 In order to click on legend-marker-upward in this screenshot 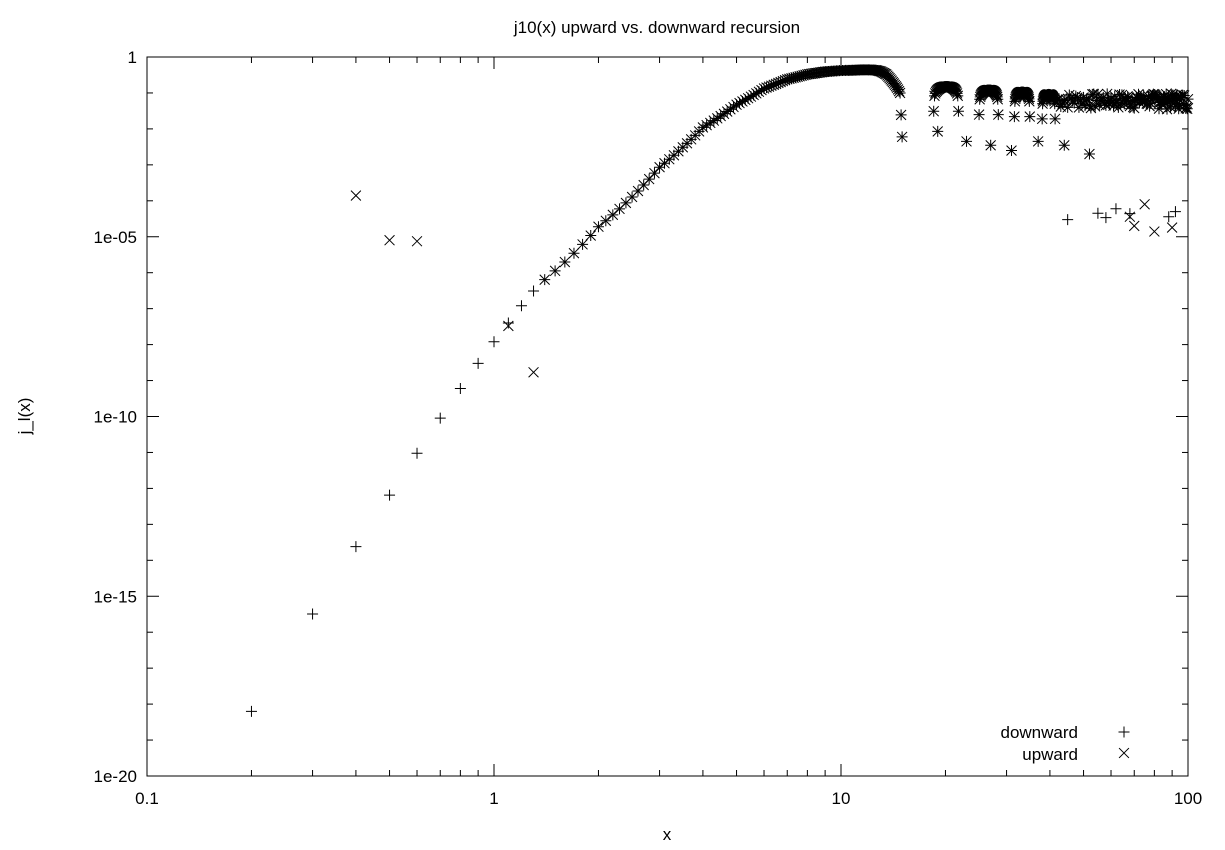, I will do `click(1124, 753)`.